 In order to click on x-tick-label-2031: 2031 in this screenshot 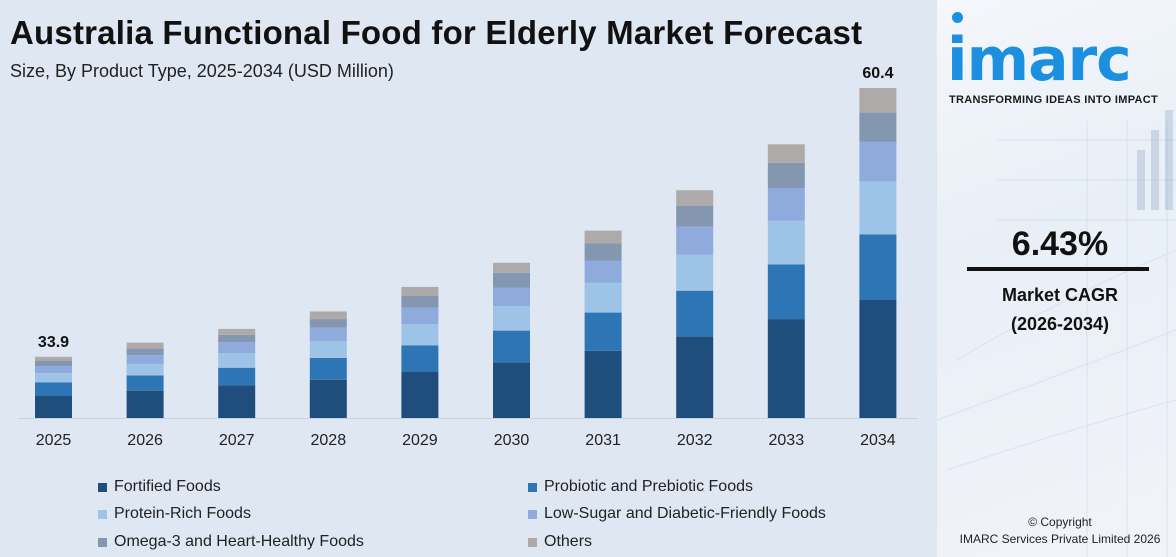, I will do `click(603, 440)`.